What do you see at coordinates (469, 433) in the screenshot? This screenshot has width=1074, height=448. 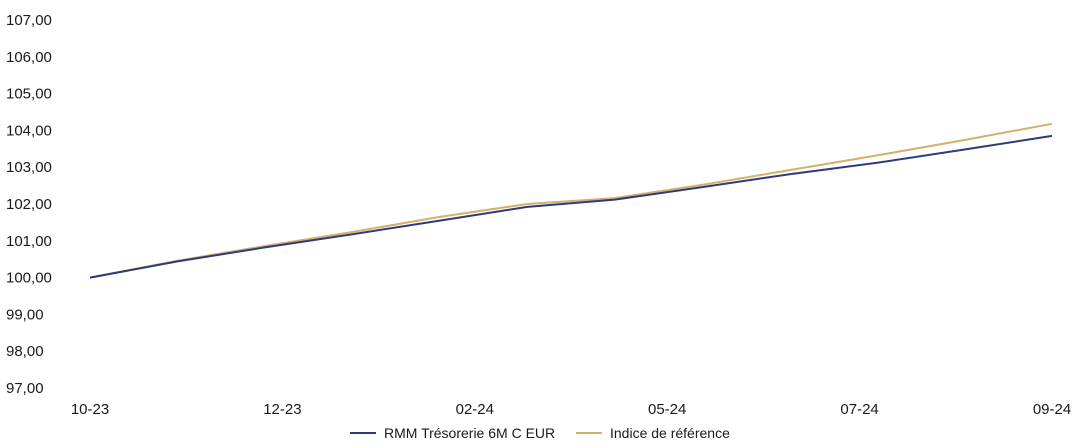 I see `legend-label: RMM Trésorerie 6M C EUR` at bounding box center [469, 433].